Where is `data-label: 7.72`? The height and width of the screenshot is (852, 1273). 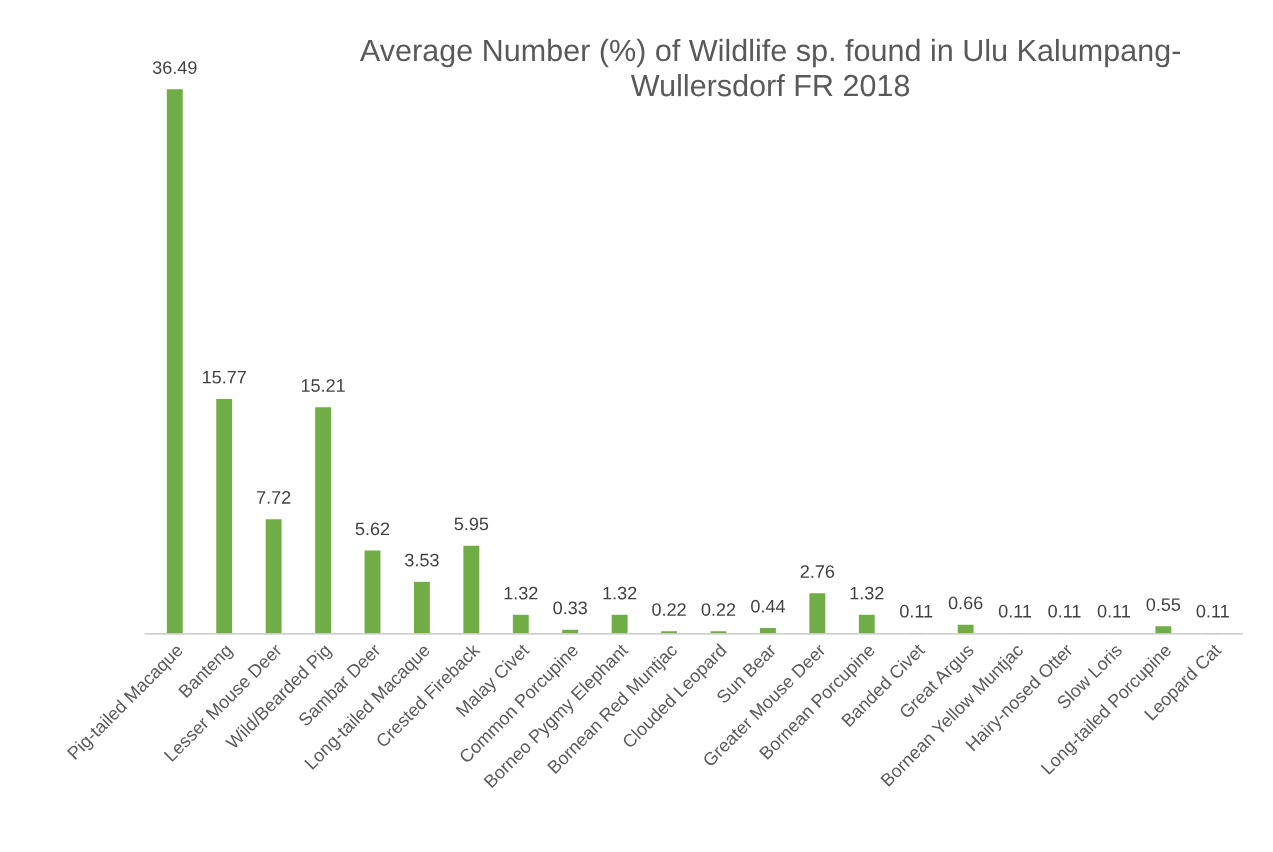 data-label: 7.72 is located at coordinates (273, 497).